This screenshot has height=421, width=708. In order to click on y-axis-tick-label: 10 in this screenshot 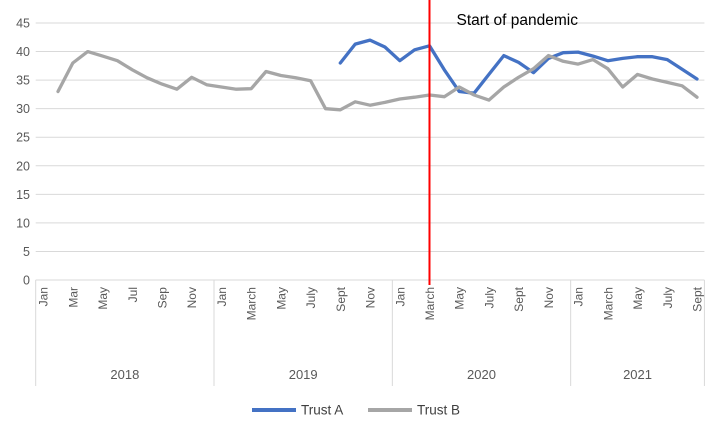, I will do `click(23, 223)`.